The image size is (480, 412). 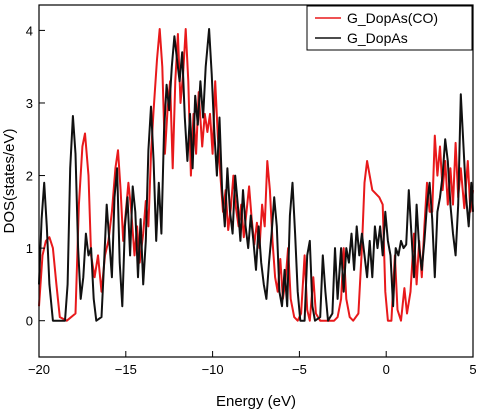 What do you see at coordinates (9, 180) in the screenshot?
I see `y-axis-label: DOS(states/eV)` at bounding box center [9, 180].